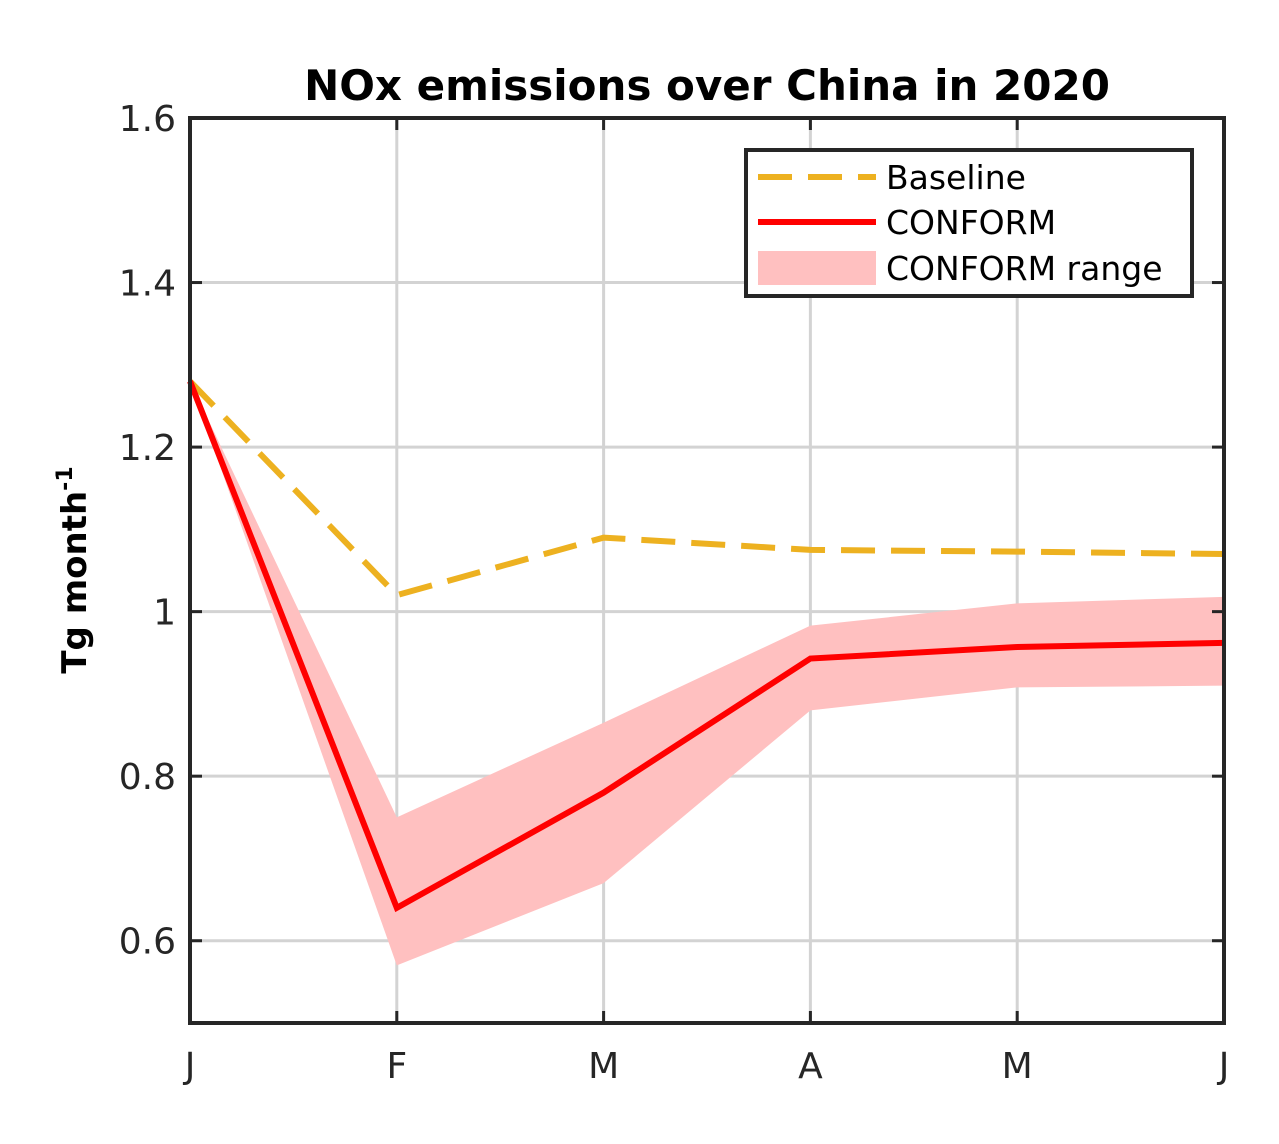 The image size is (1279, 1144). Describe the element at coordinates (147, 777) in the screenshot. I see `y-tick-label: 0.8` at that location.